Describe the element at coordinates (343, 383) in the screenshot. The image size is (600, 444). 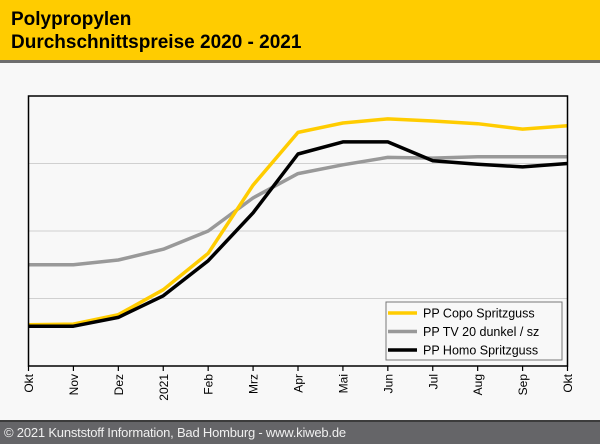
I see `x-tick-label: Mai` at that location.